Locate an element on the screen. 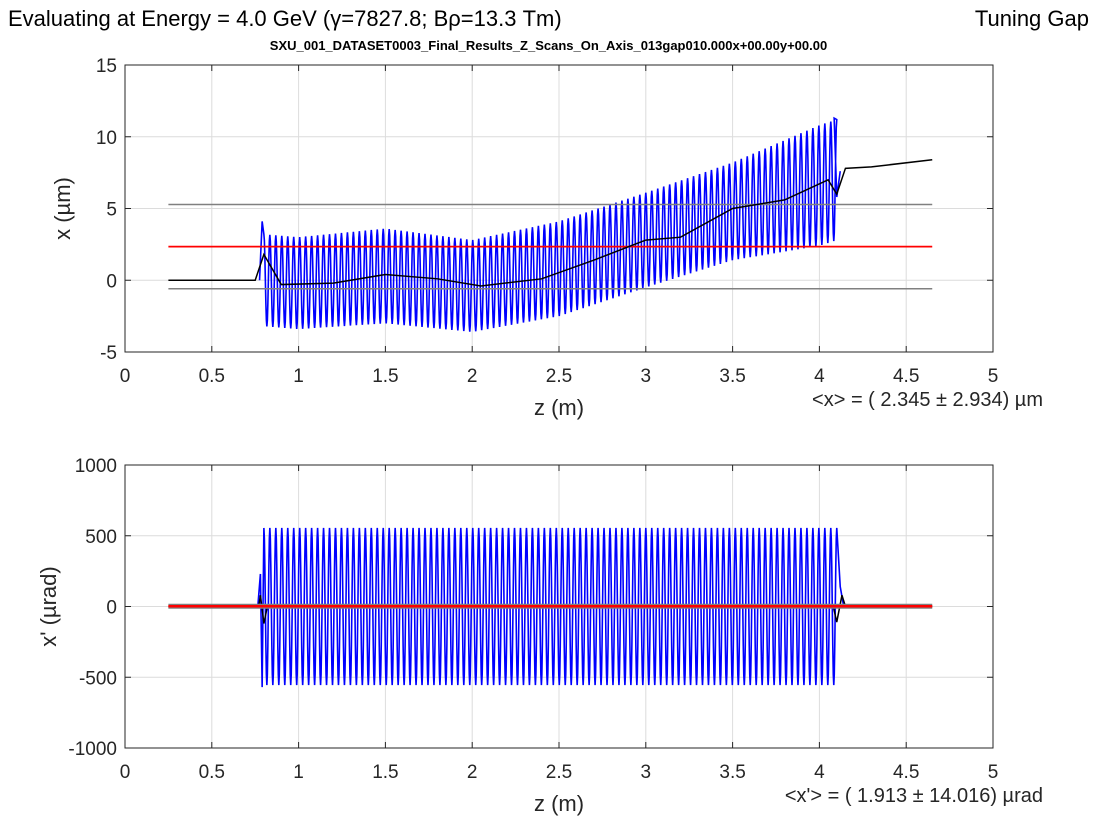 The width and height of the screenshot is (1097, 838). stat-summary: <x> = ( 2.345 ± 2.934) µm is located at coordinates (927, 400).